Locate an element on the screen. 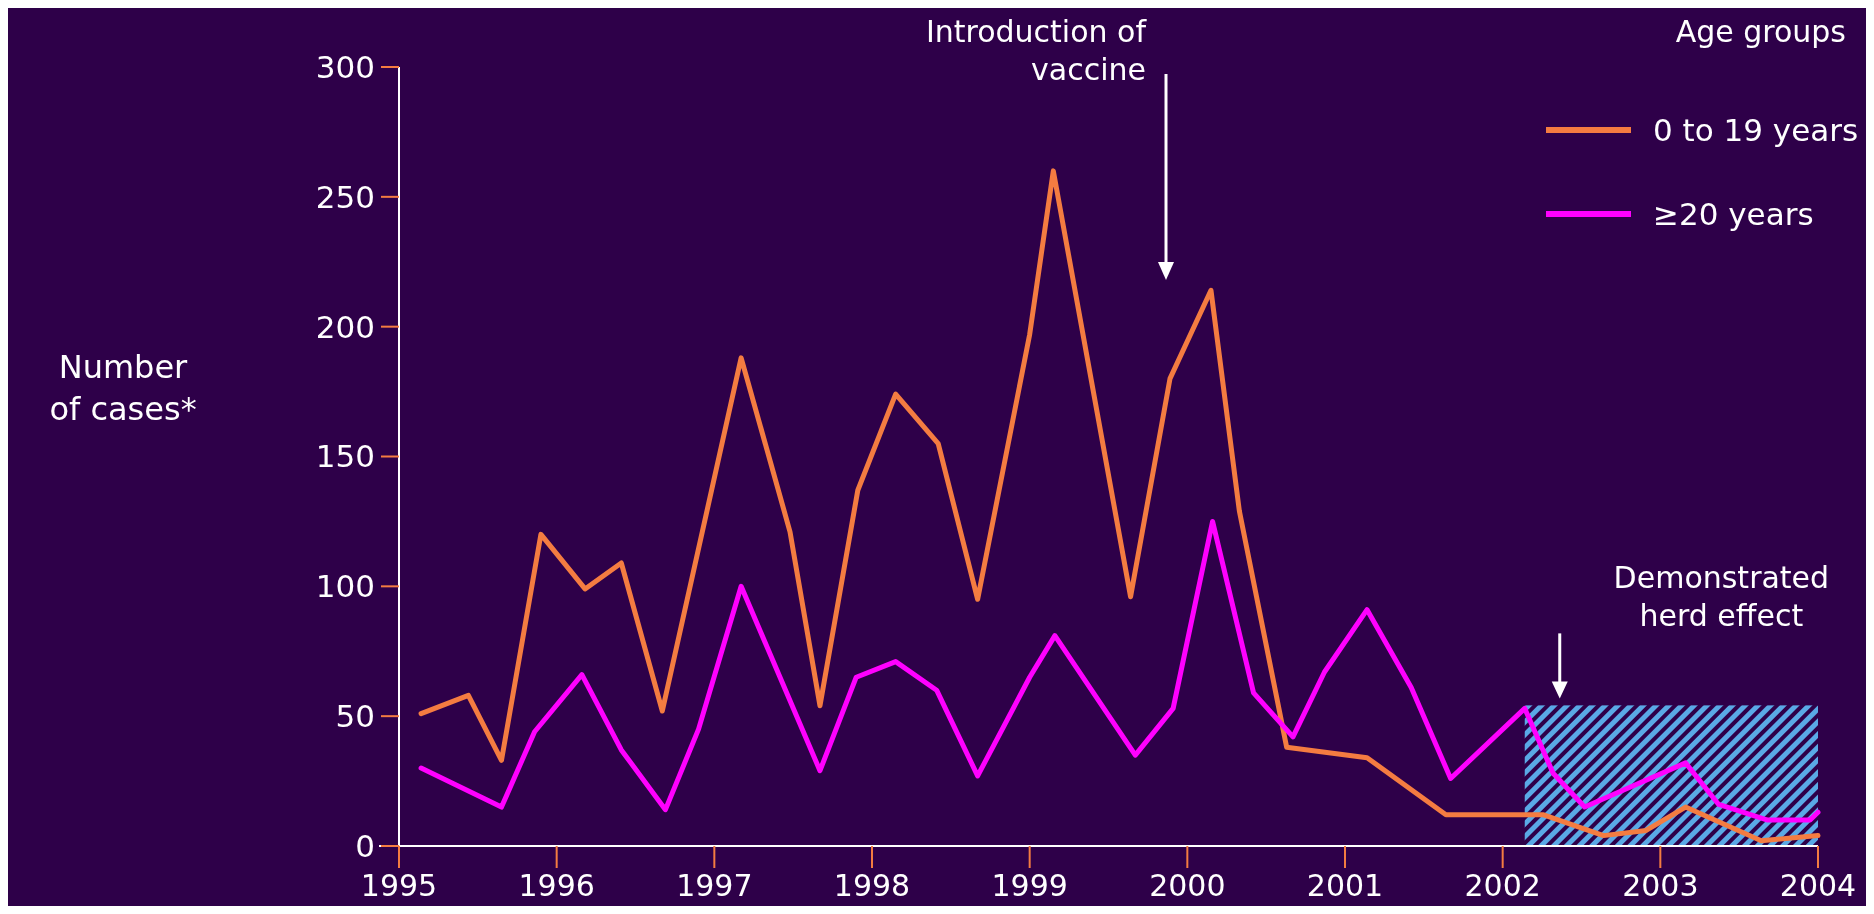  x-tick-label: 1995 is located at coordinates (399, 885).